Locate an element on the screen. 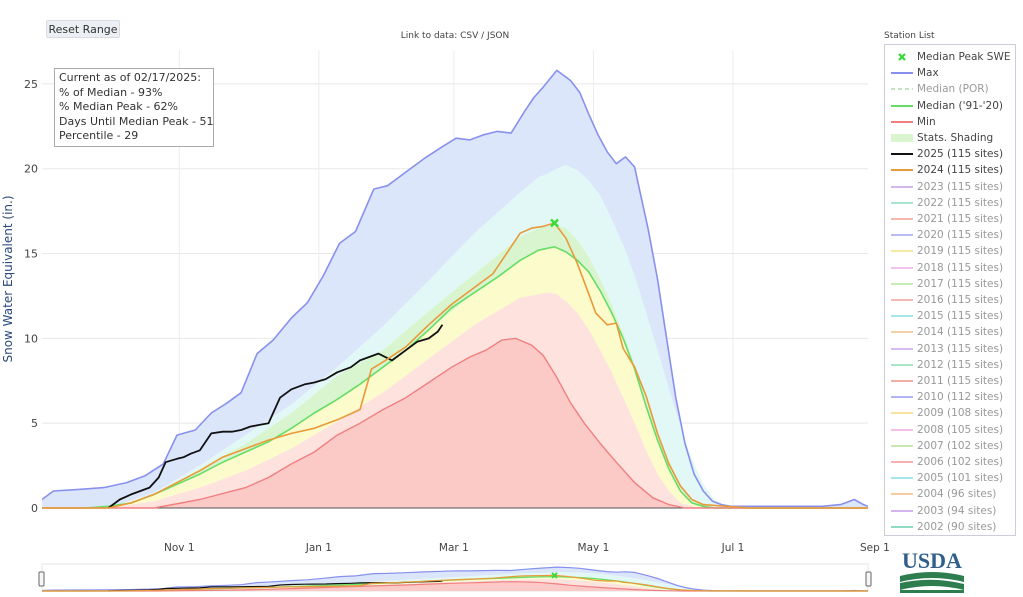  csv-link: CSV is located at coordinates (469, 36).